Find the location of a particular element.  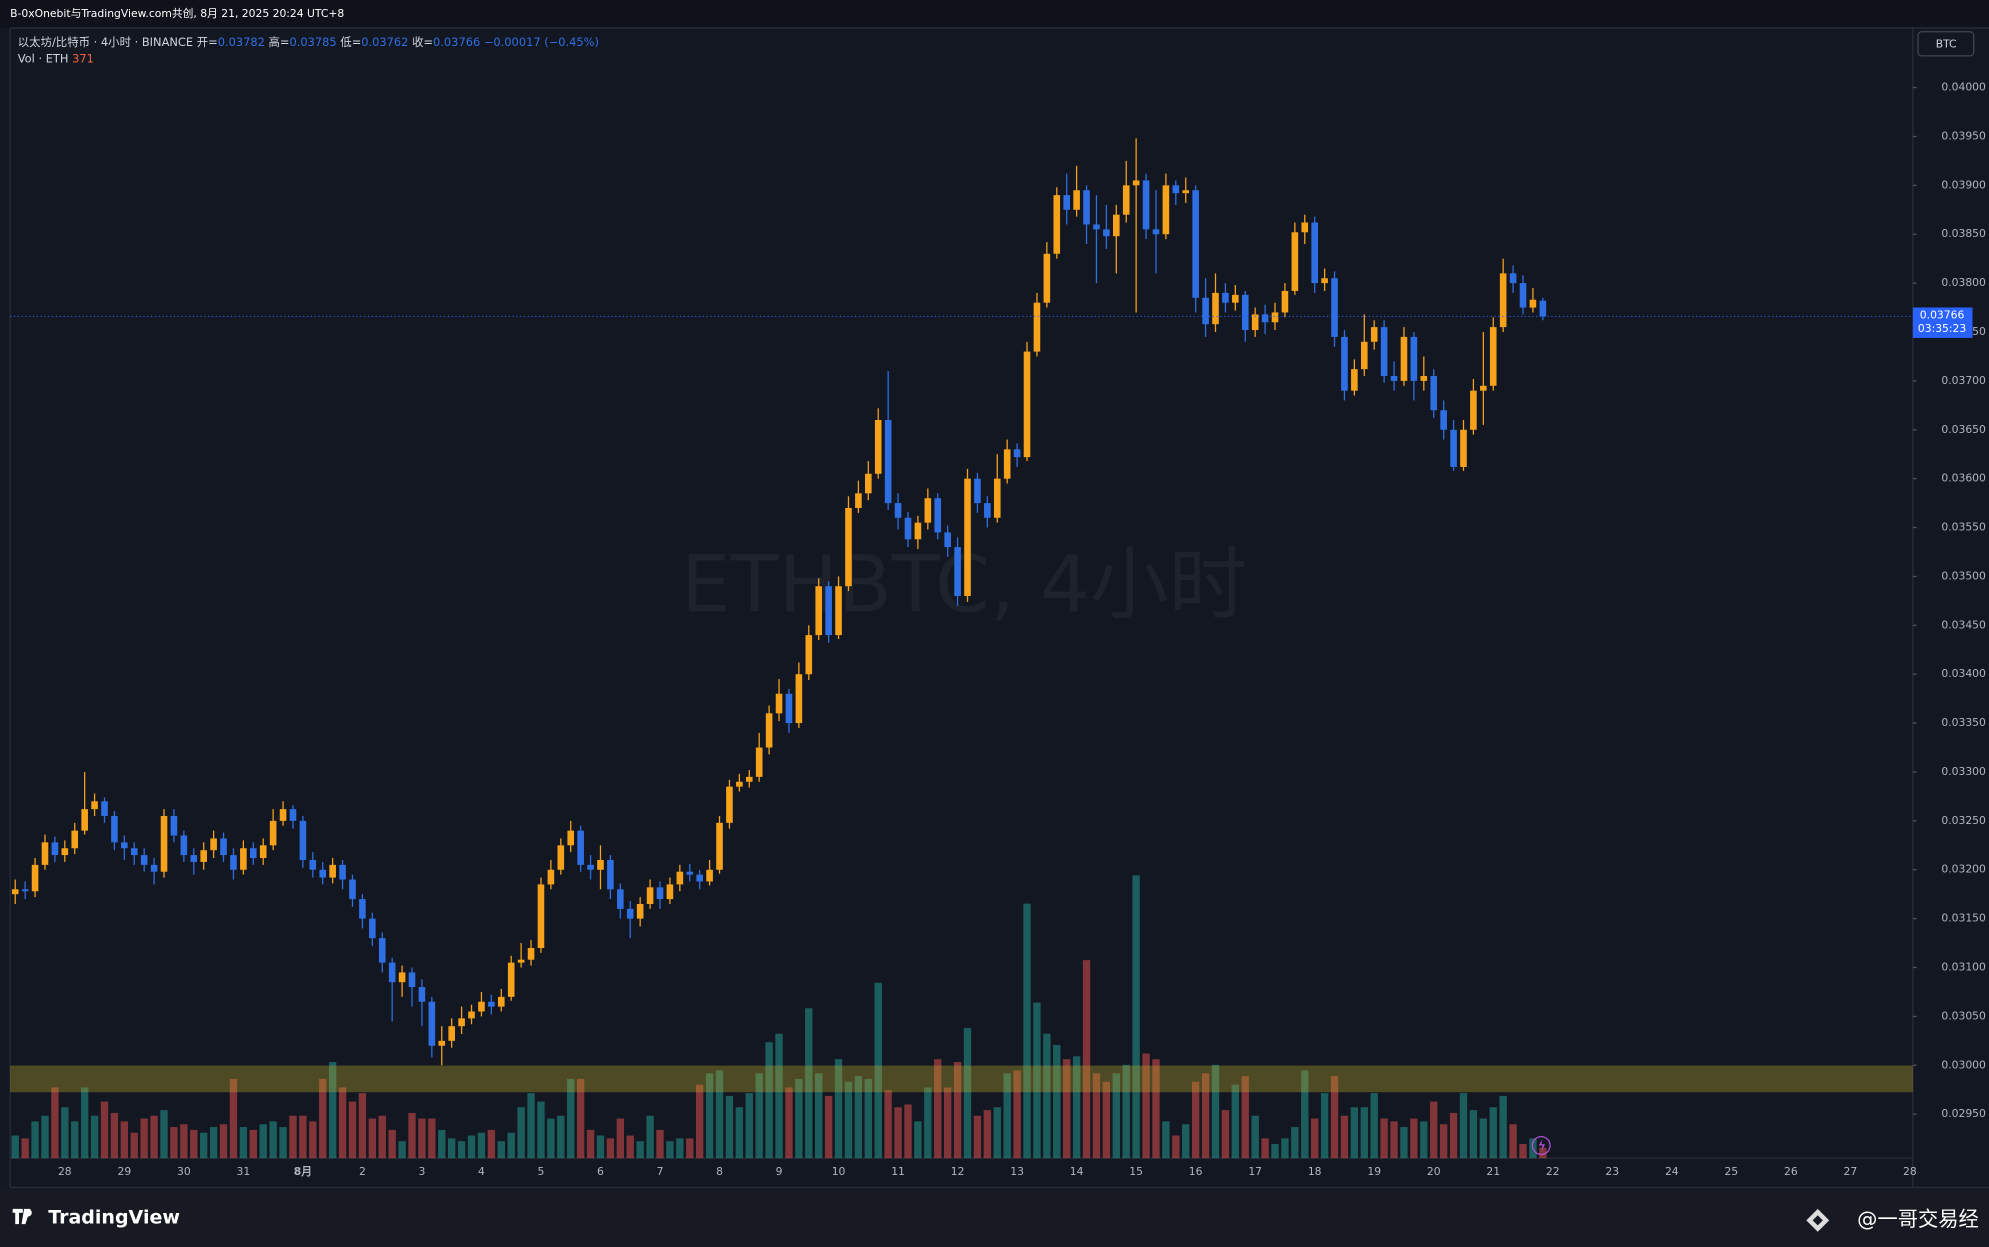

footer-bar is located at coordinates (994, 1217).